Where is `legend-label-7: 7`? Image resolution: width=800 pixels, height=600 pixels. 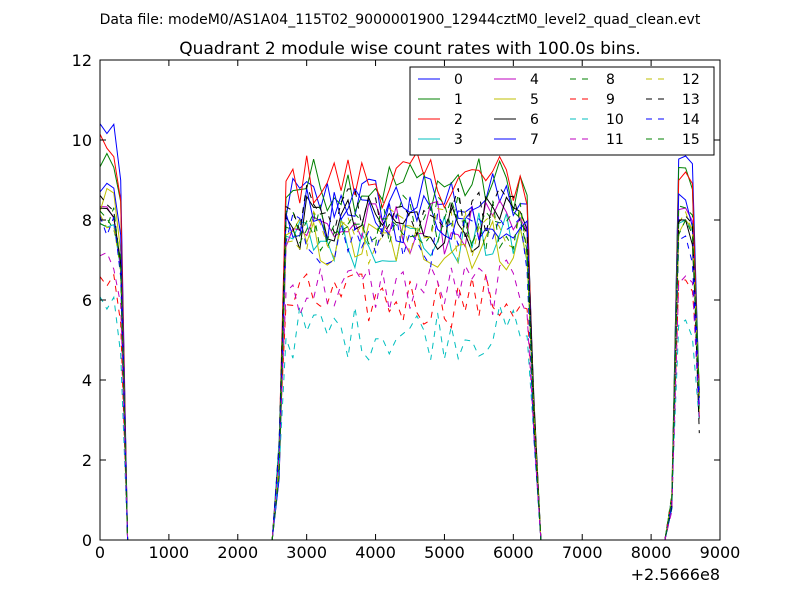 legend-label-7: 7 is located at coordinates (534, 140).